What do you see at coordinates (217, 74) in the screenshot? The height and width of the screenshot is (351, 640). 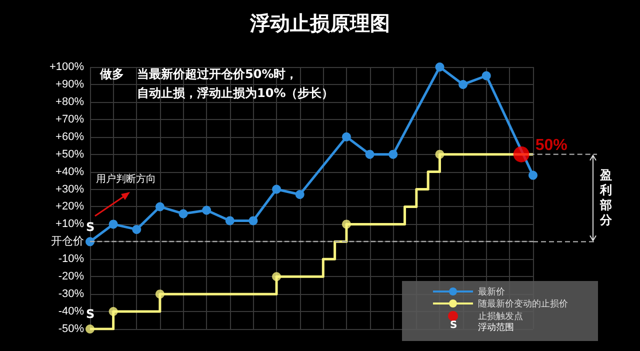 I see `annotation: 当最新价超过开仓价50%时，` at bounding box center [217, 74].